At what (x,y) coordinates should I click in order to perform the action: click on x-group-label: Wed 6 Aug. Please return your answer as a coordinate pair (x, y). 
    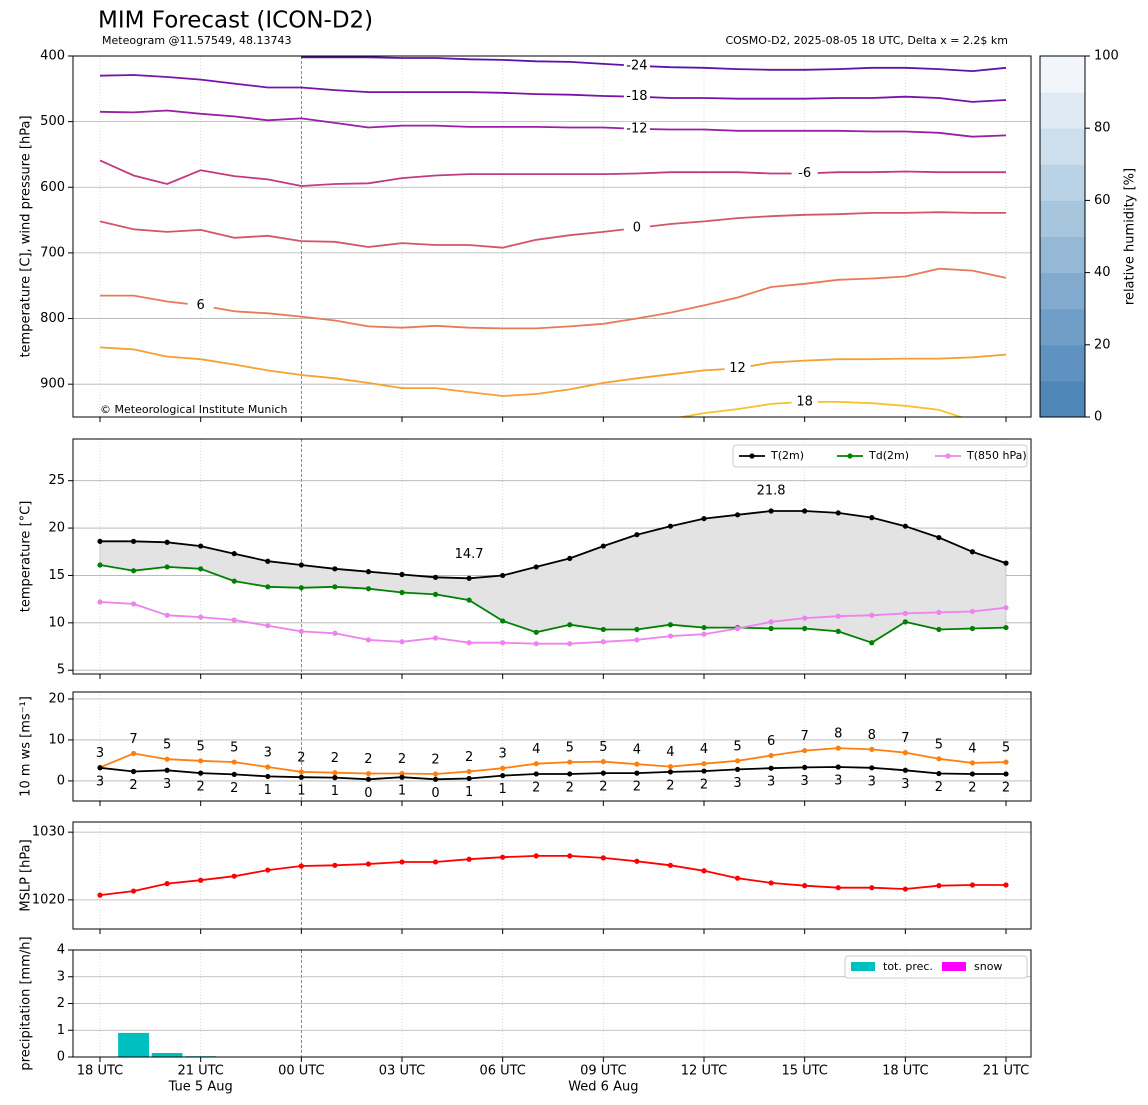
    Looking at the image, I should click on (603, 1087).